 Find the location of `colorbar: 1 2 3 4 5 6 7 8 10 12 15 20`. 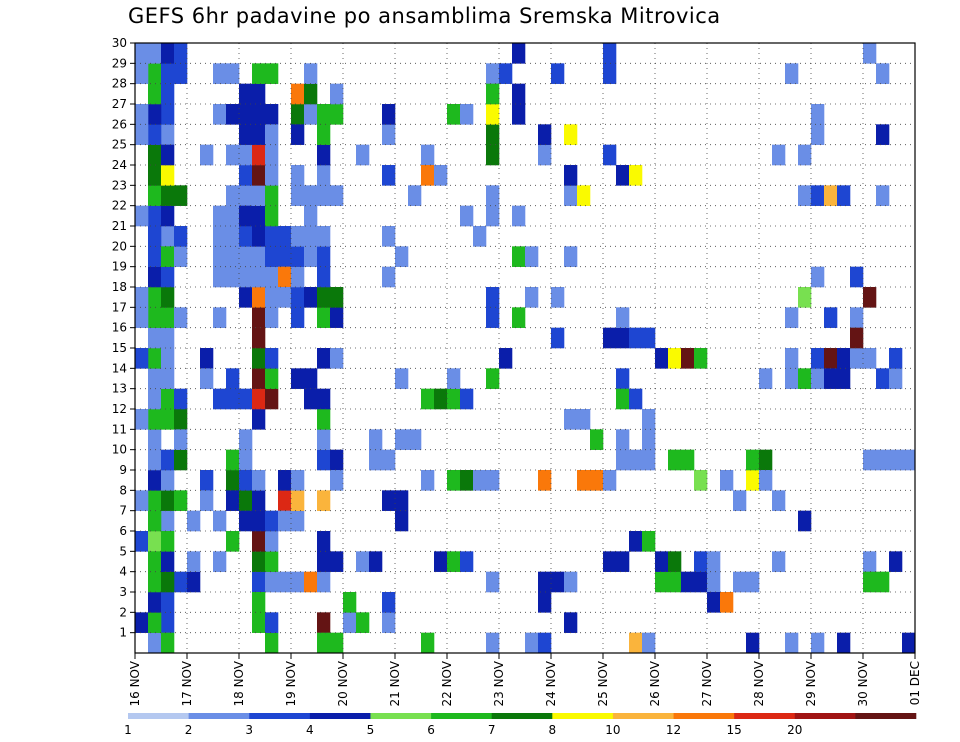

colorbar: 1 2 3 4 5 6 7 8 10 12 15 20 is located at coordinates (520, 725).